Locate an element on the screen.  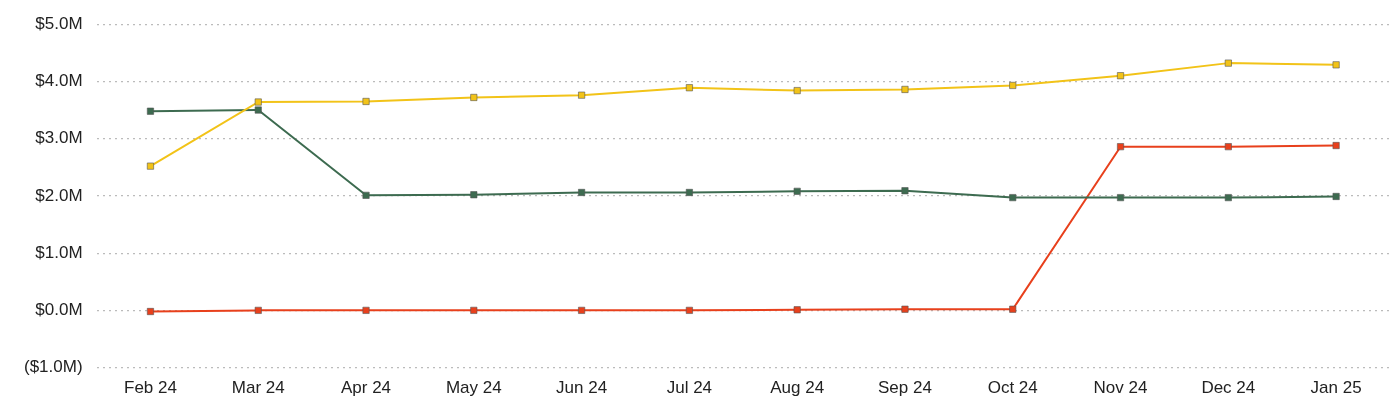
x-tick-label: Oct 24 is located at coordinates (1012, 388).